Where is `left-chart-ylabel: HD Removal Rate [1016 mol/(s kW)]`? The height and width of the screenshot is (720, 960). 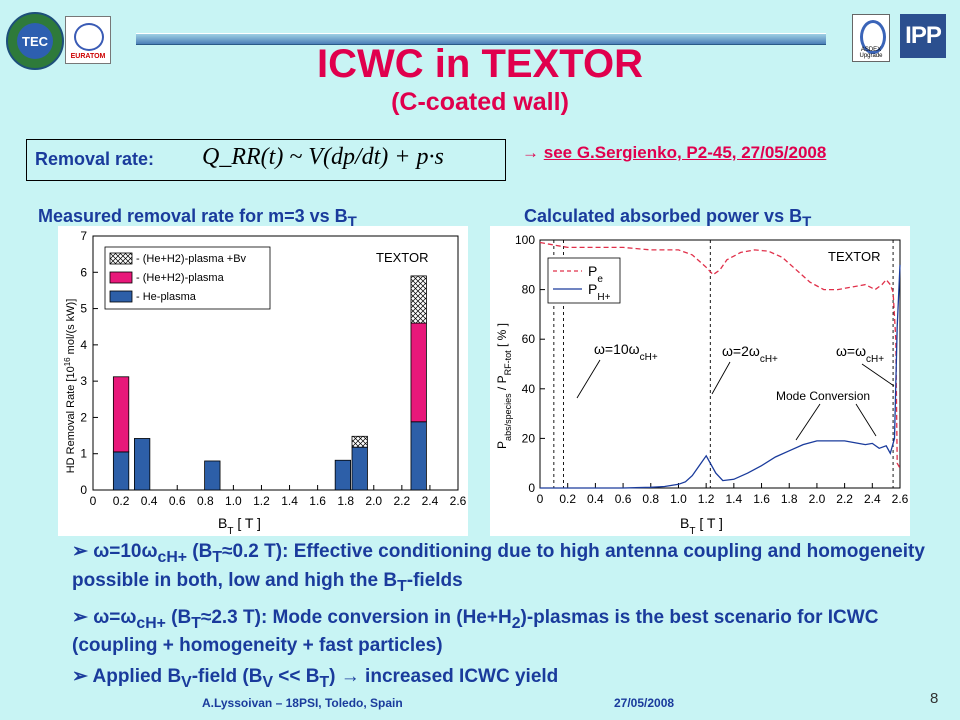
left-chart-ylabel: HD Removal Rate [1016 mol/(s kW)] is located at coordinates (70, 386).